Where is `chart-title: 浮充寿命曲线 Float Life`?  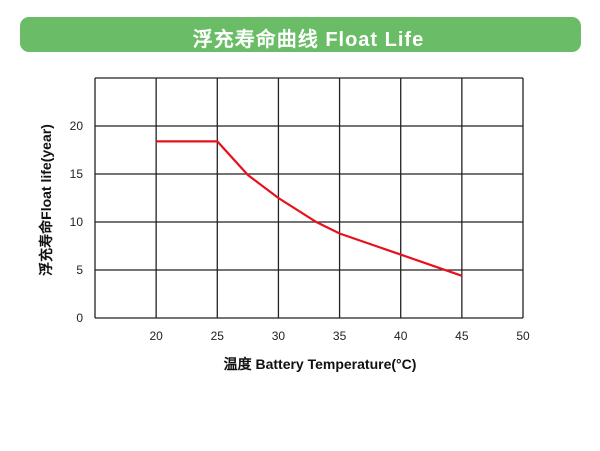
chart-title: 浮充寿命曲线 Float Life is located at coordinates (308, 40).